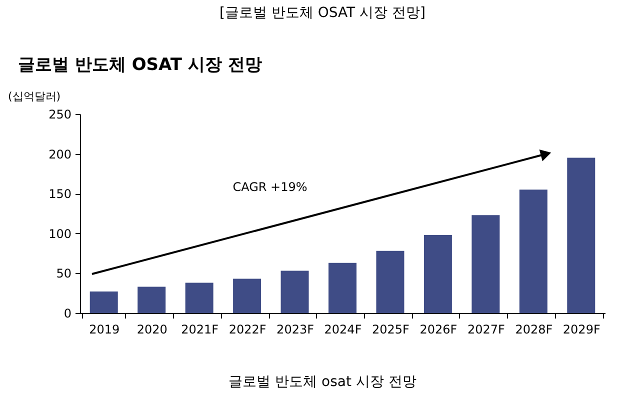 The width and height of the screenshot is (624, 397). Describe the element at coordinates (140, 65) in the screenshot. I see `chart-title: 글로벌 반도체 OSAT 시장 전망` at that location.